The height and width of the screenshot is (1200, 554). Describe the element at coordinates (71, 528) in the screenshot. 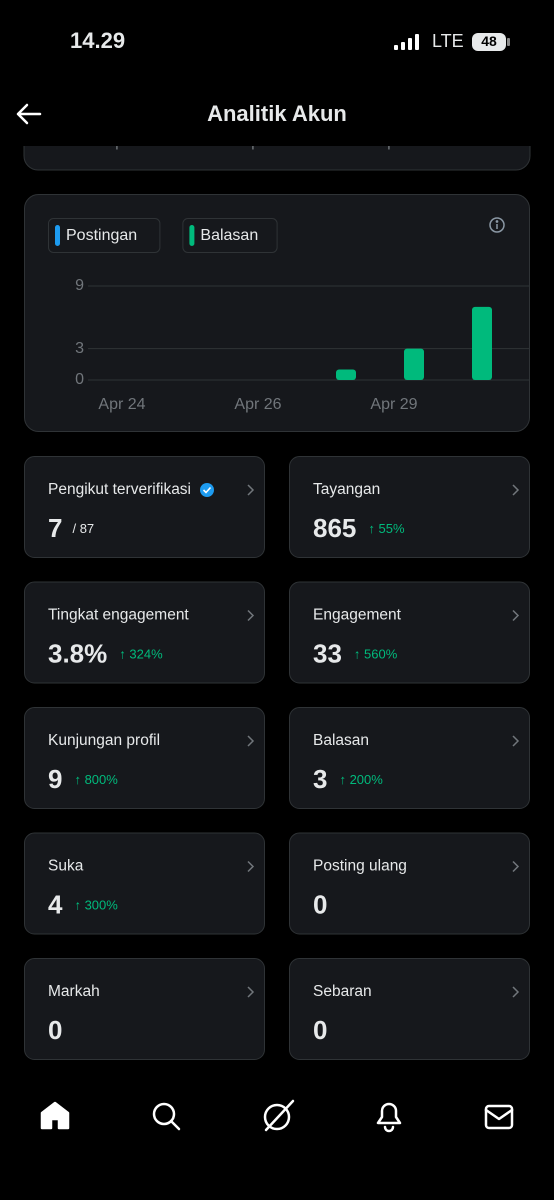

I see `card-value-line: 7 / 87` at that location.